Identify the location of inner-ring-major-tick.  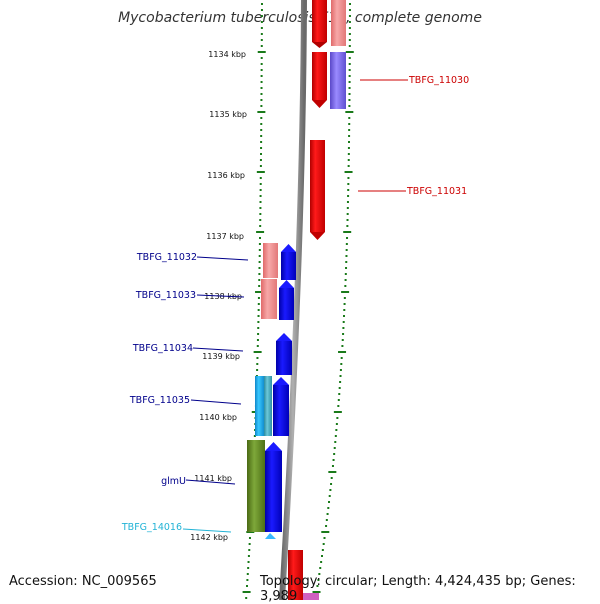
(260, 172).